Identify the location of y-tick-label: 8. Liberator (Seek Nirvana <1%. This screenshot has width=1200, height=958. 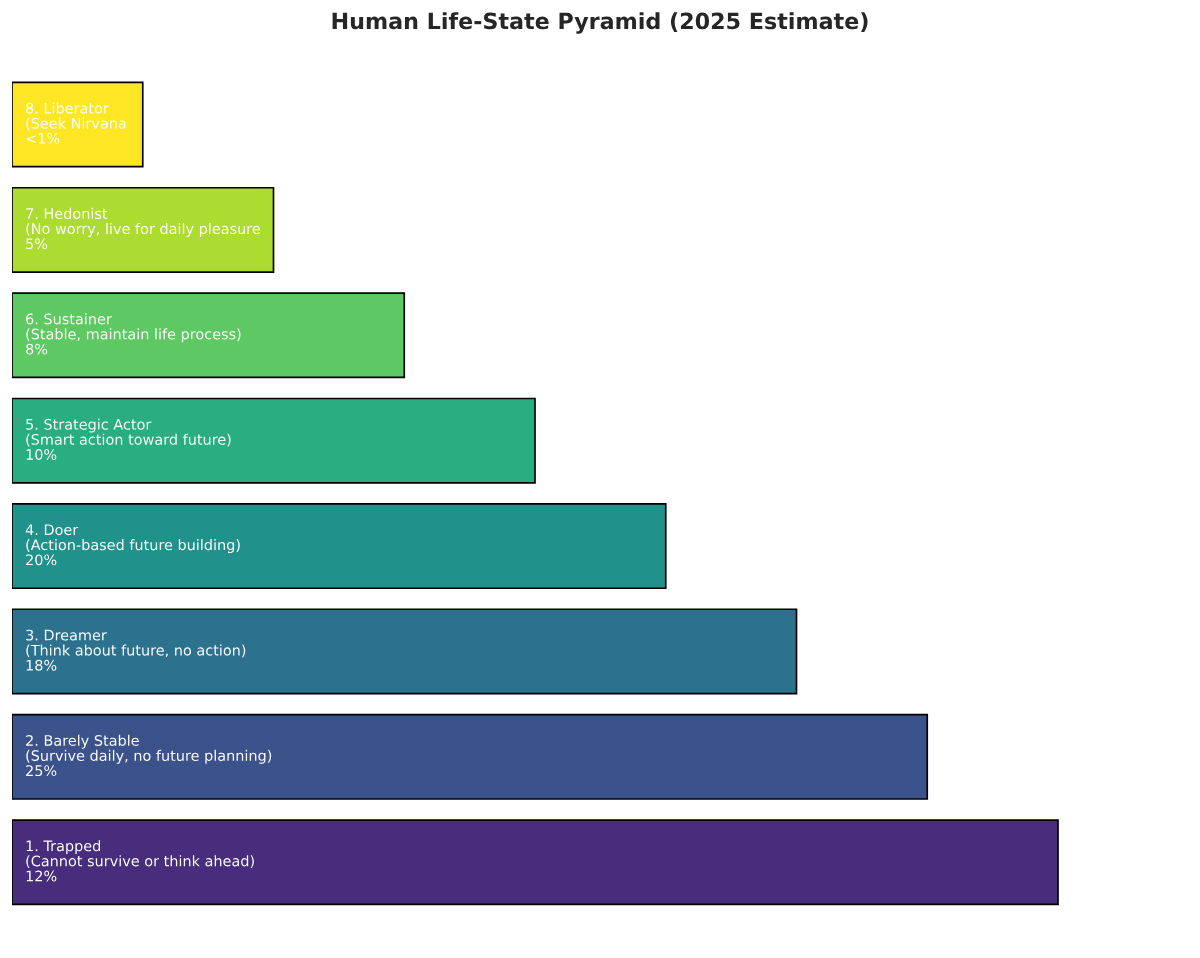
(76, 123).